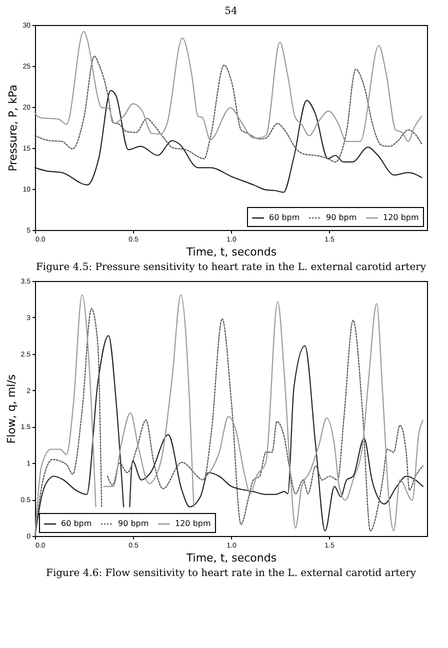 The image size is (448, 648). Describe the element at coordinates (13, 128) in the screenshot. I see `y-axis-title: Pressure, P, kPa` at that location.